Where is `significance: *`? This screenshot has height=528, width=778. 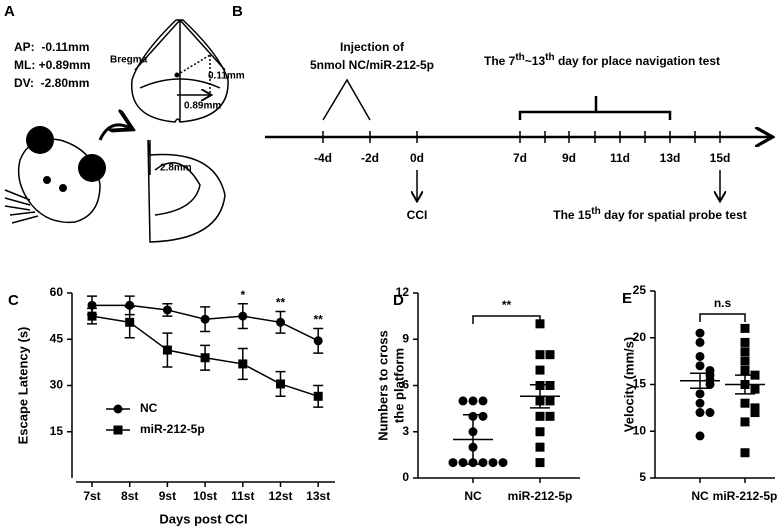
significance: * is located at coordinates (242, 295).